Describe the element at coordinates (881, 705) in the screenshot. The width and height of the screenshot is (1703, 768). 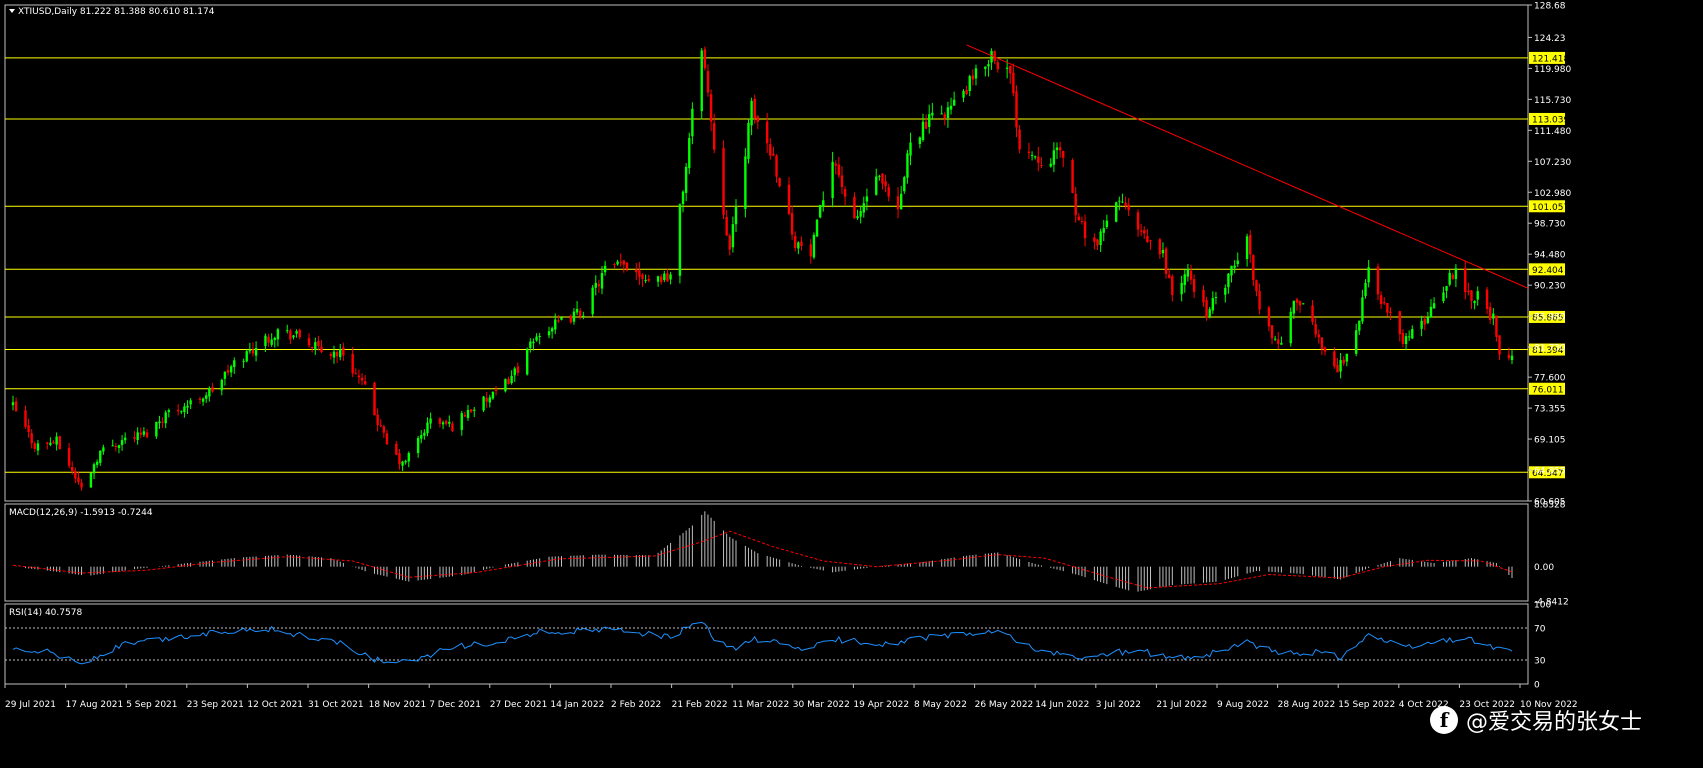
I see `time-tick-label: 19 Apr 2022` at that location.